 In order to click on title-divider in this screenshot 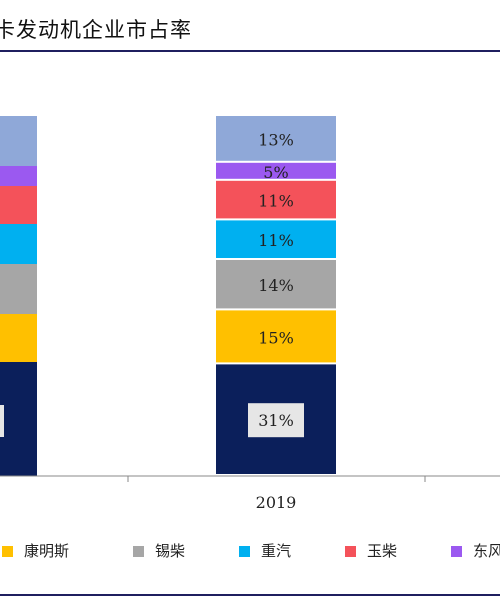, I will do `click(250, 51)`.